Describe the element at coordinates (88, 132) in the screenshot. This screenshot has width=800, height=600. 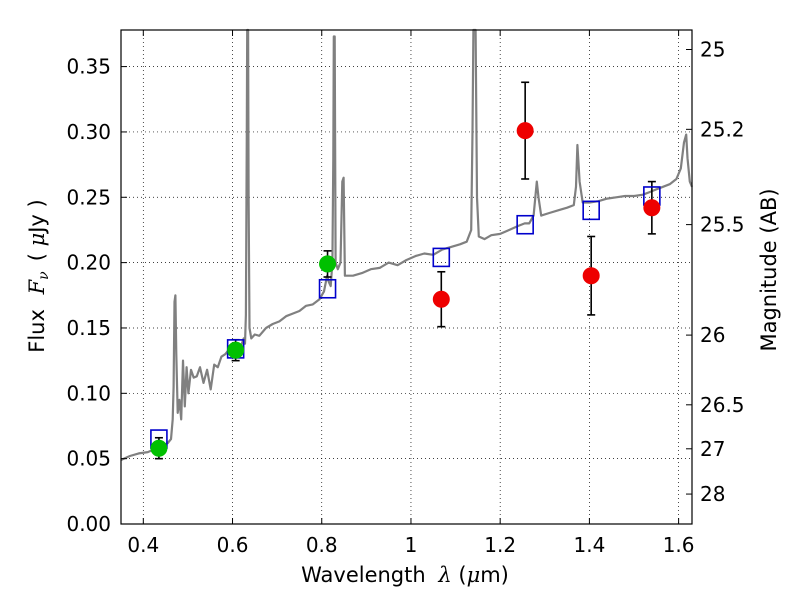
I see `y-tick-label: 0.30` at that location.